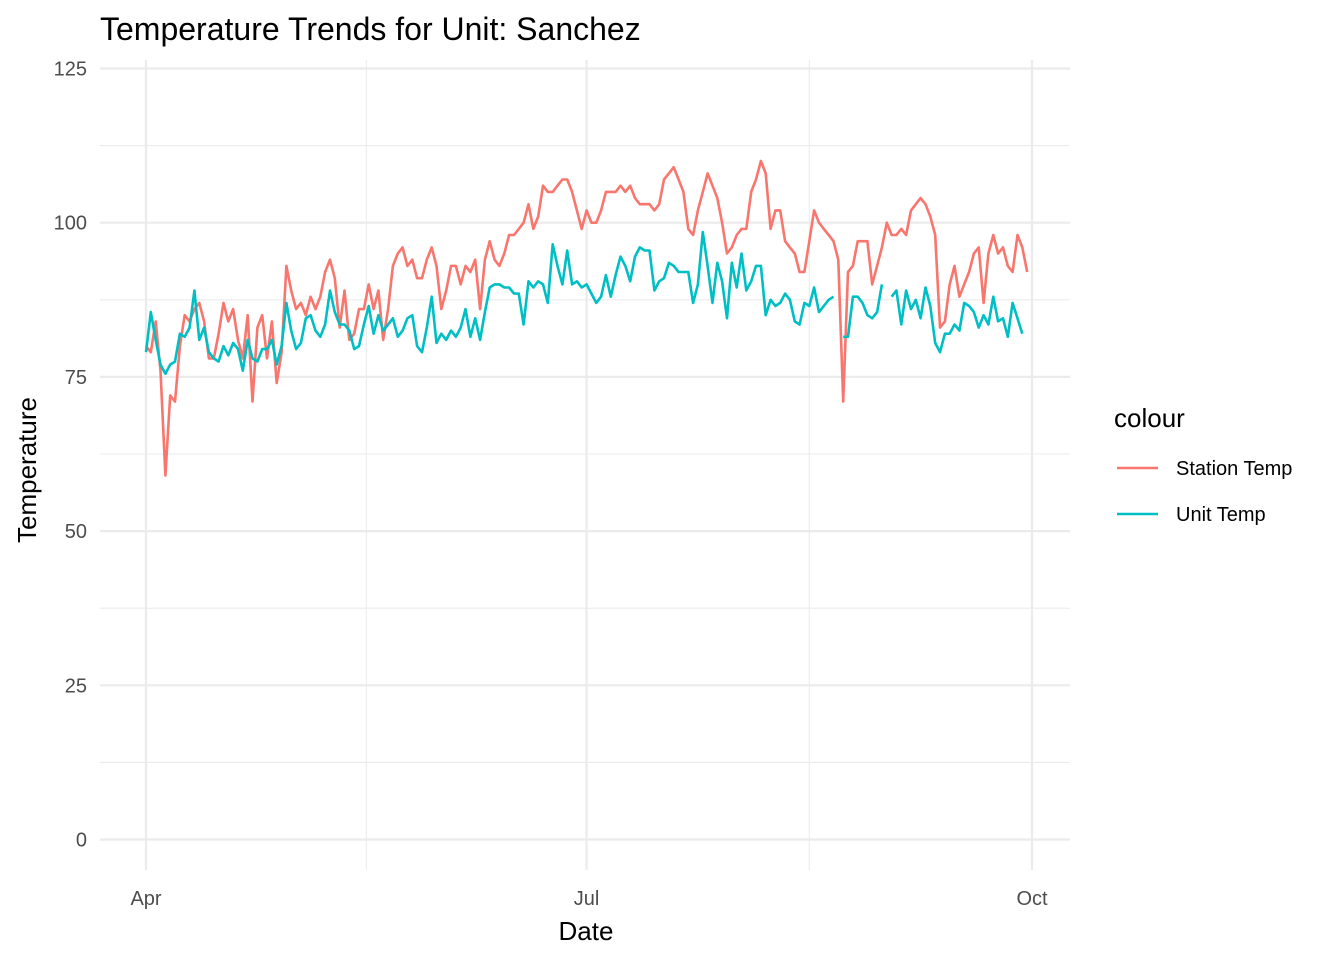 The image size is (1344, 960). Describe the element at coordinates (145, 899) in the screenshot. I see `x-tick-label: Apr` at that location.